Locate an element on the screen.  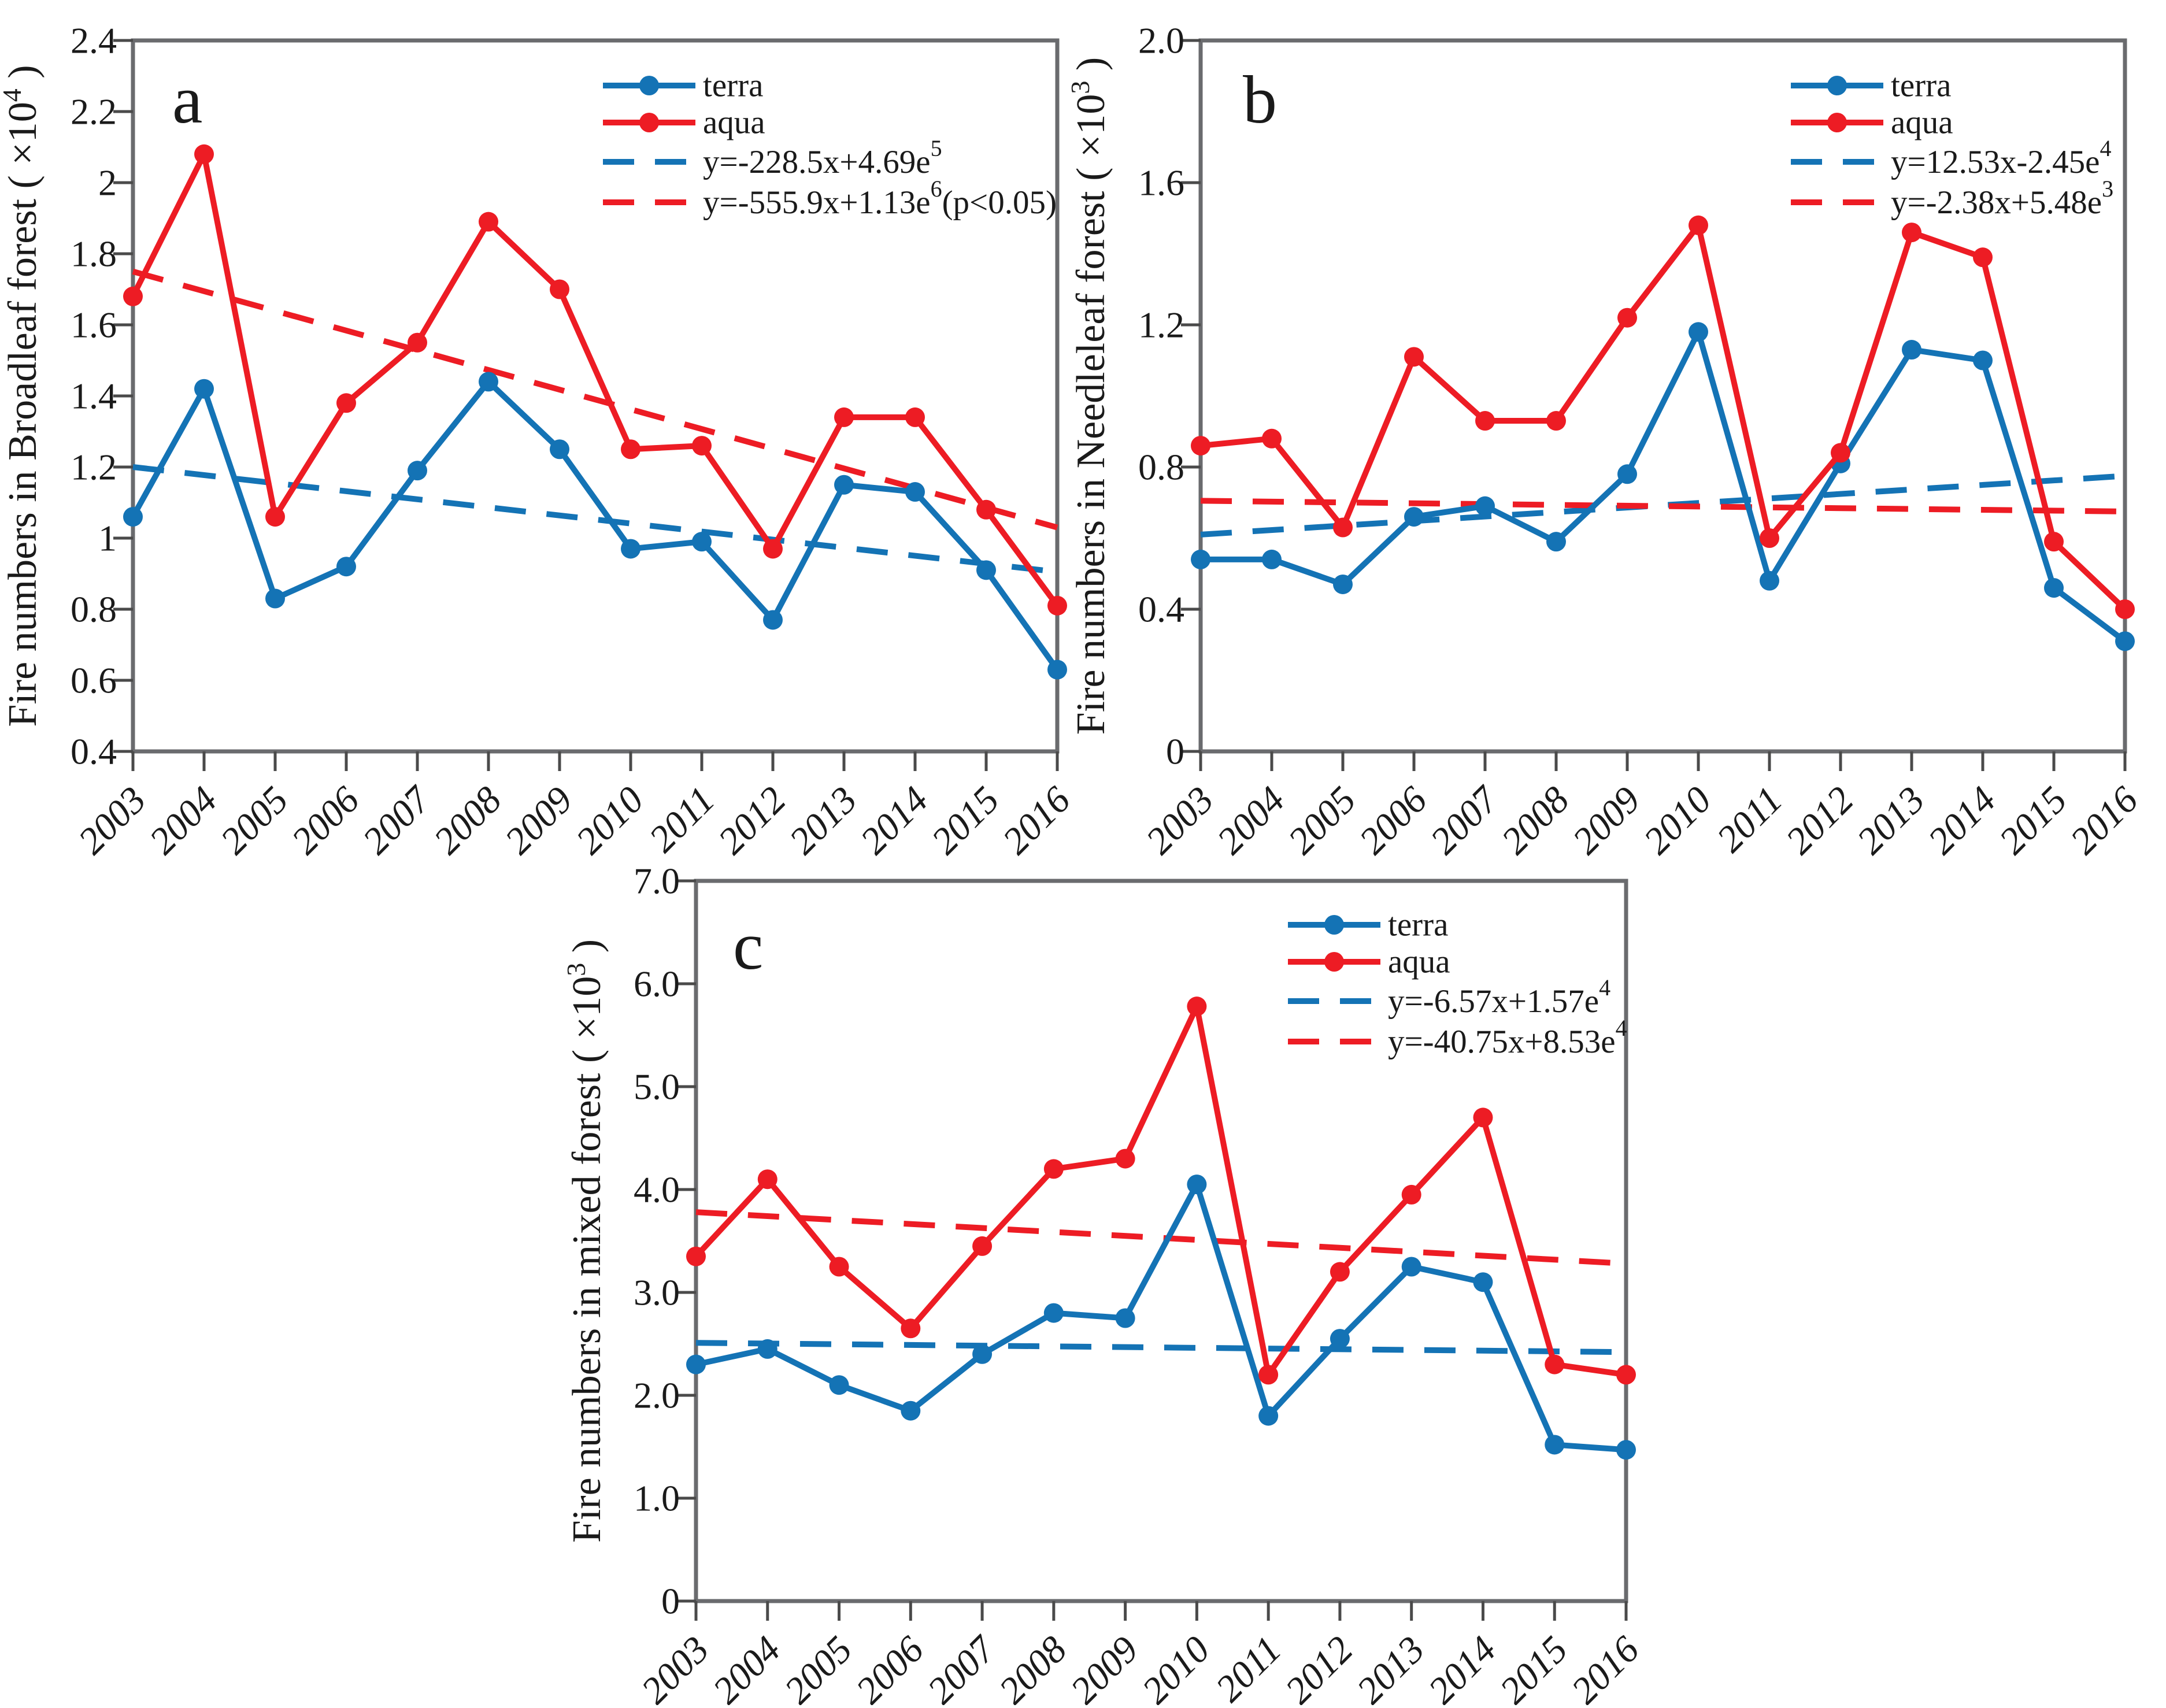
legend-aqua-trend-equation: y=-40.75x+8.53e4 is located at coordinates (1508, 1037).